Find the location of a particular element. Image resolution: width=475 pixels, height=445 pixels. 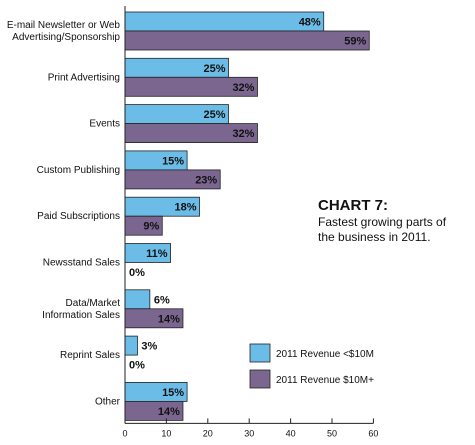

data-label: 18% is located at coordinates (185, 208).